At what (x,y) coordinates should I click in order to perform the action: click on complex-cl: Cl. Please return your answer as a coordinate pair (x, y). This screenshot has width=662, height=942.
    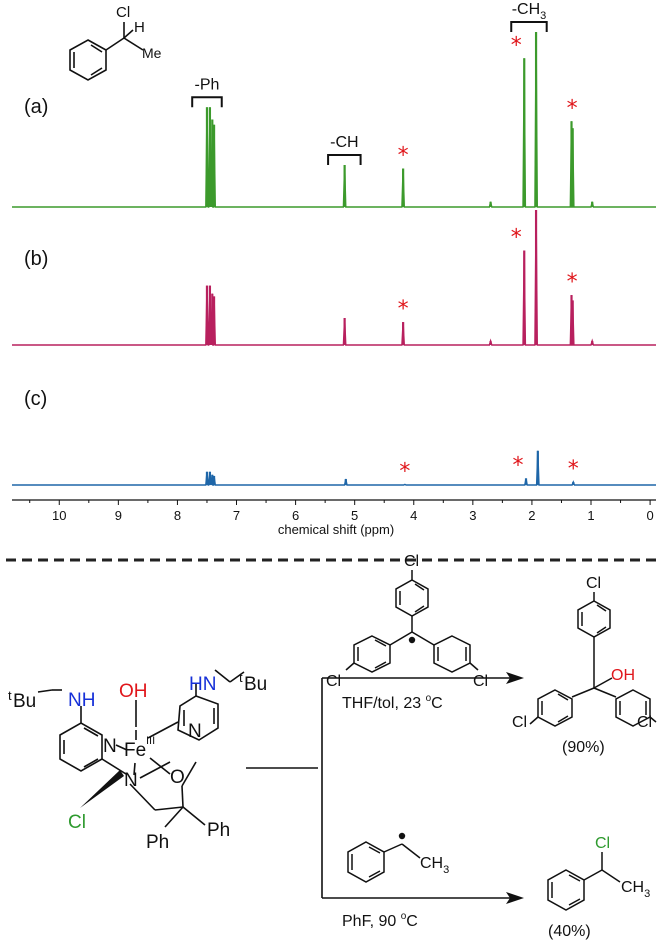
    Looking at the image, I should click on (77, 822).